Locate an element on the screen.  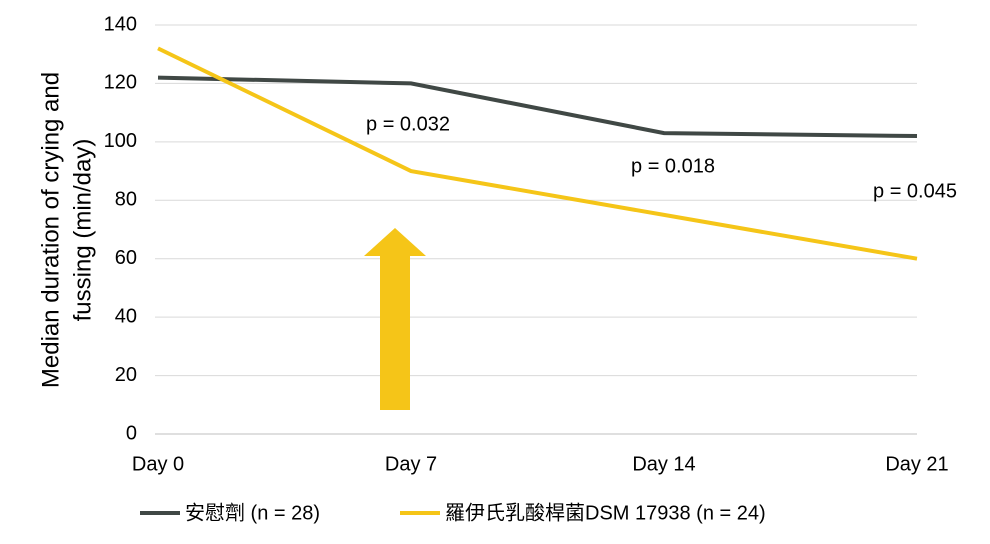
x-tick-label: Day 21 is located at coordinates (916, 464).